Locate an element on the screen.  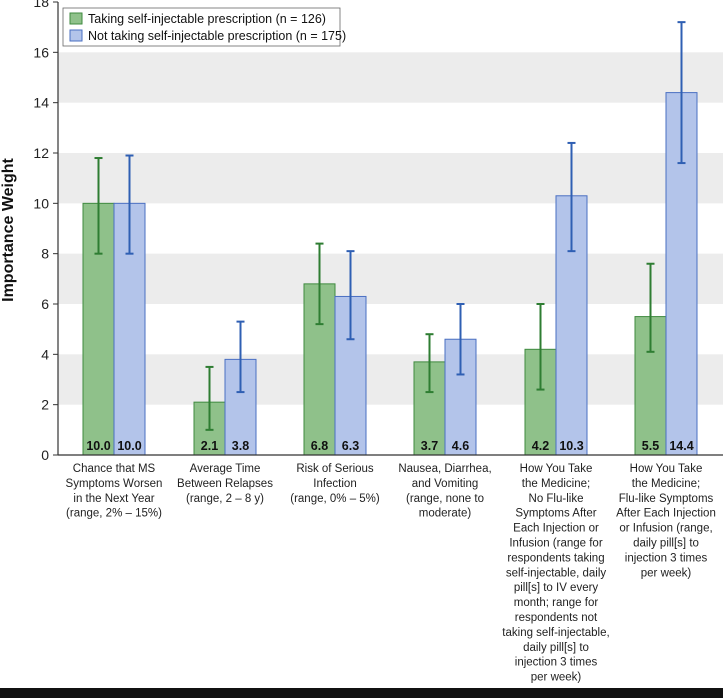
category-label-line: Chance that MS is located at coordinates (114, 469).